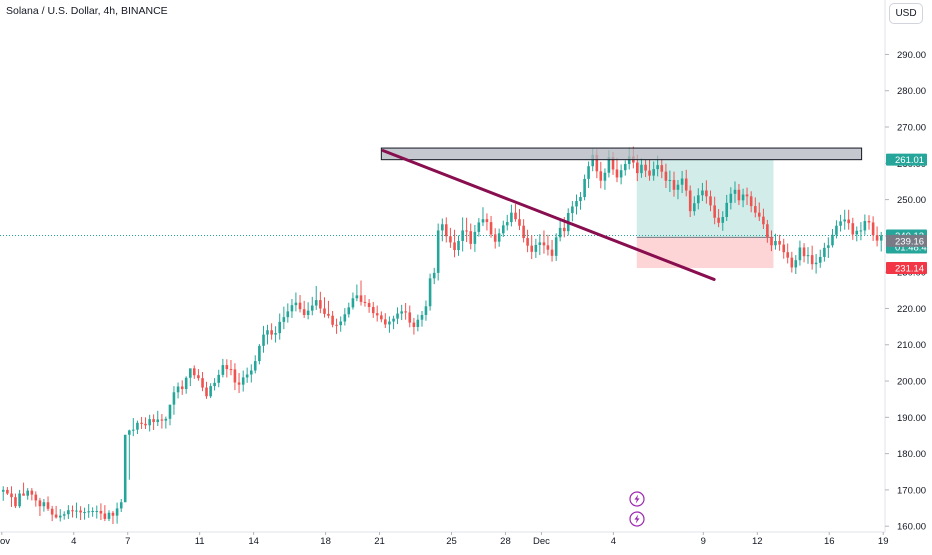  I want to click on y-tick-label: 210.00, so click(911, 345).